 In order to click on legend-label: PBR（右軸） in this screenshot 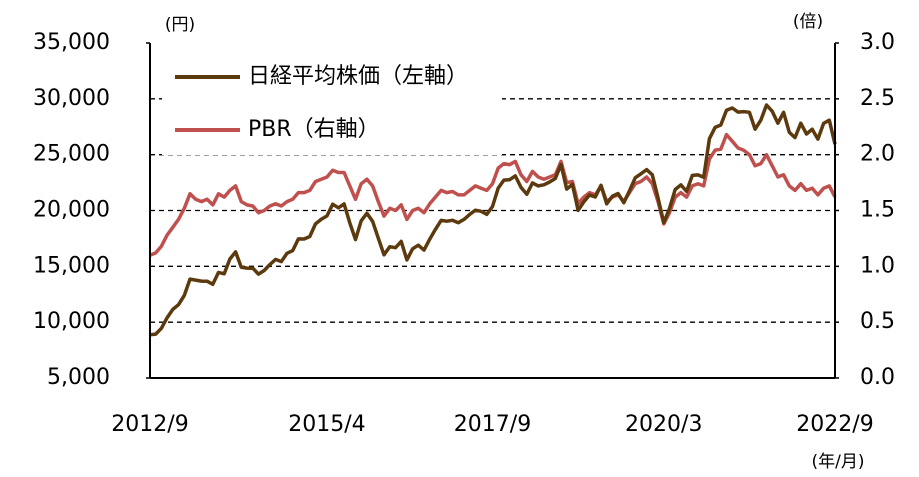, I will do `click(314, 129)`.